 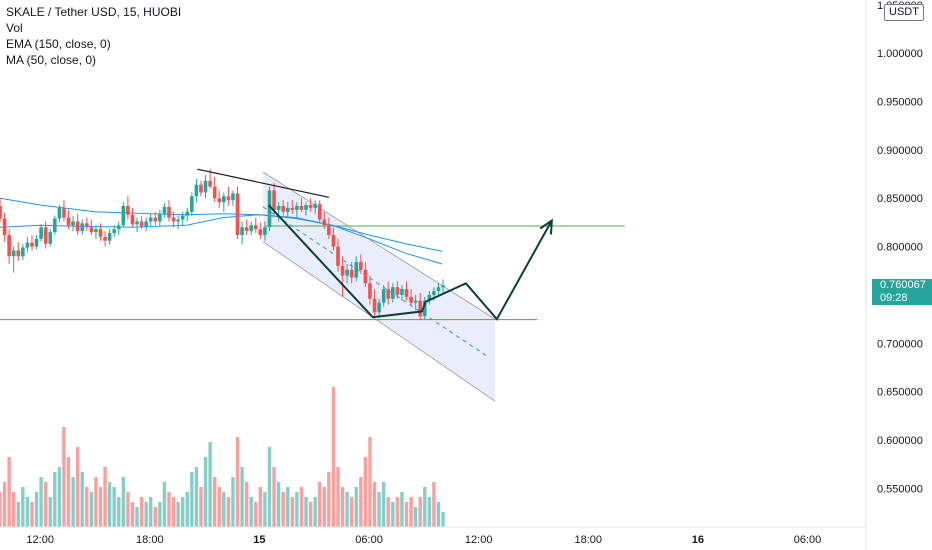 What do you see at coordinates (900, 151) in the screenshot?
I see `y-tick-label: 0.900000` at bounding box center [900, 151].